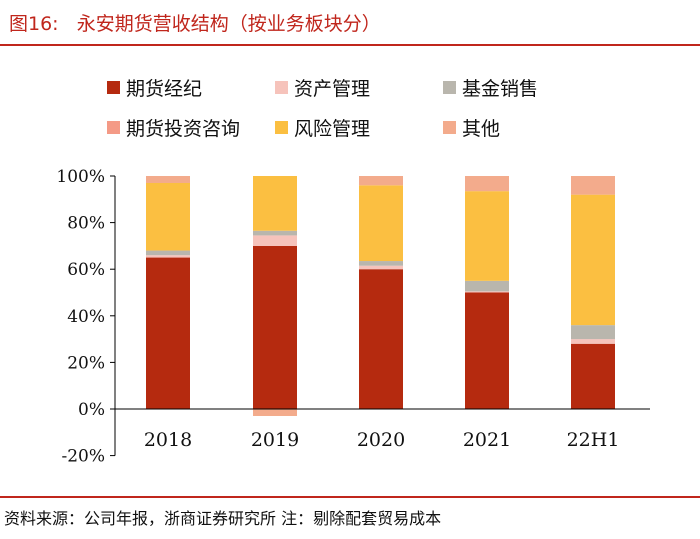 The height and width of the screenshot is (539, 700). Describe the element at coordinates (481, 129) in the screenshot. I see `legend-label: 其他` at that location.